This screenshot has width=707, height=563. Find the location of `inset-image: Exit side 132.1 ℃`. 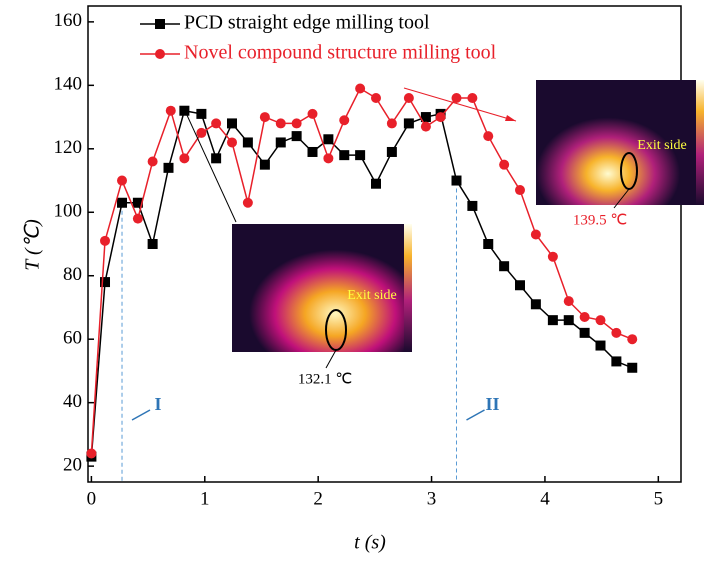

inset-image: Exit side 132.1 ℃ is located at coordinates (322, 305).